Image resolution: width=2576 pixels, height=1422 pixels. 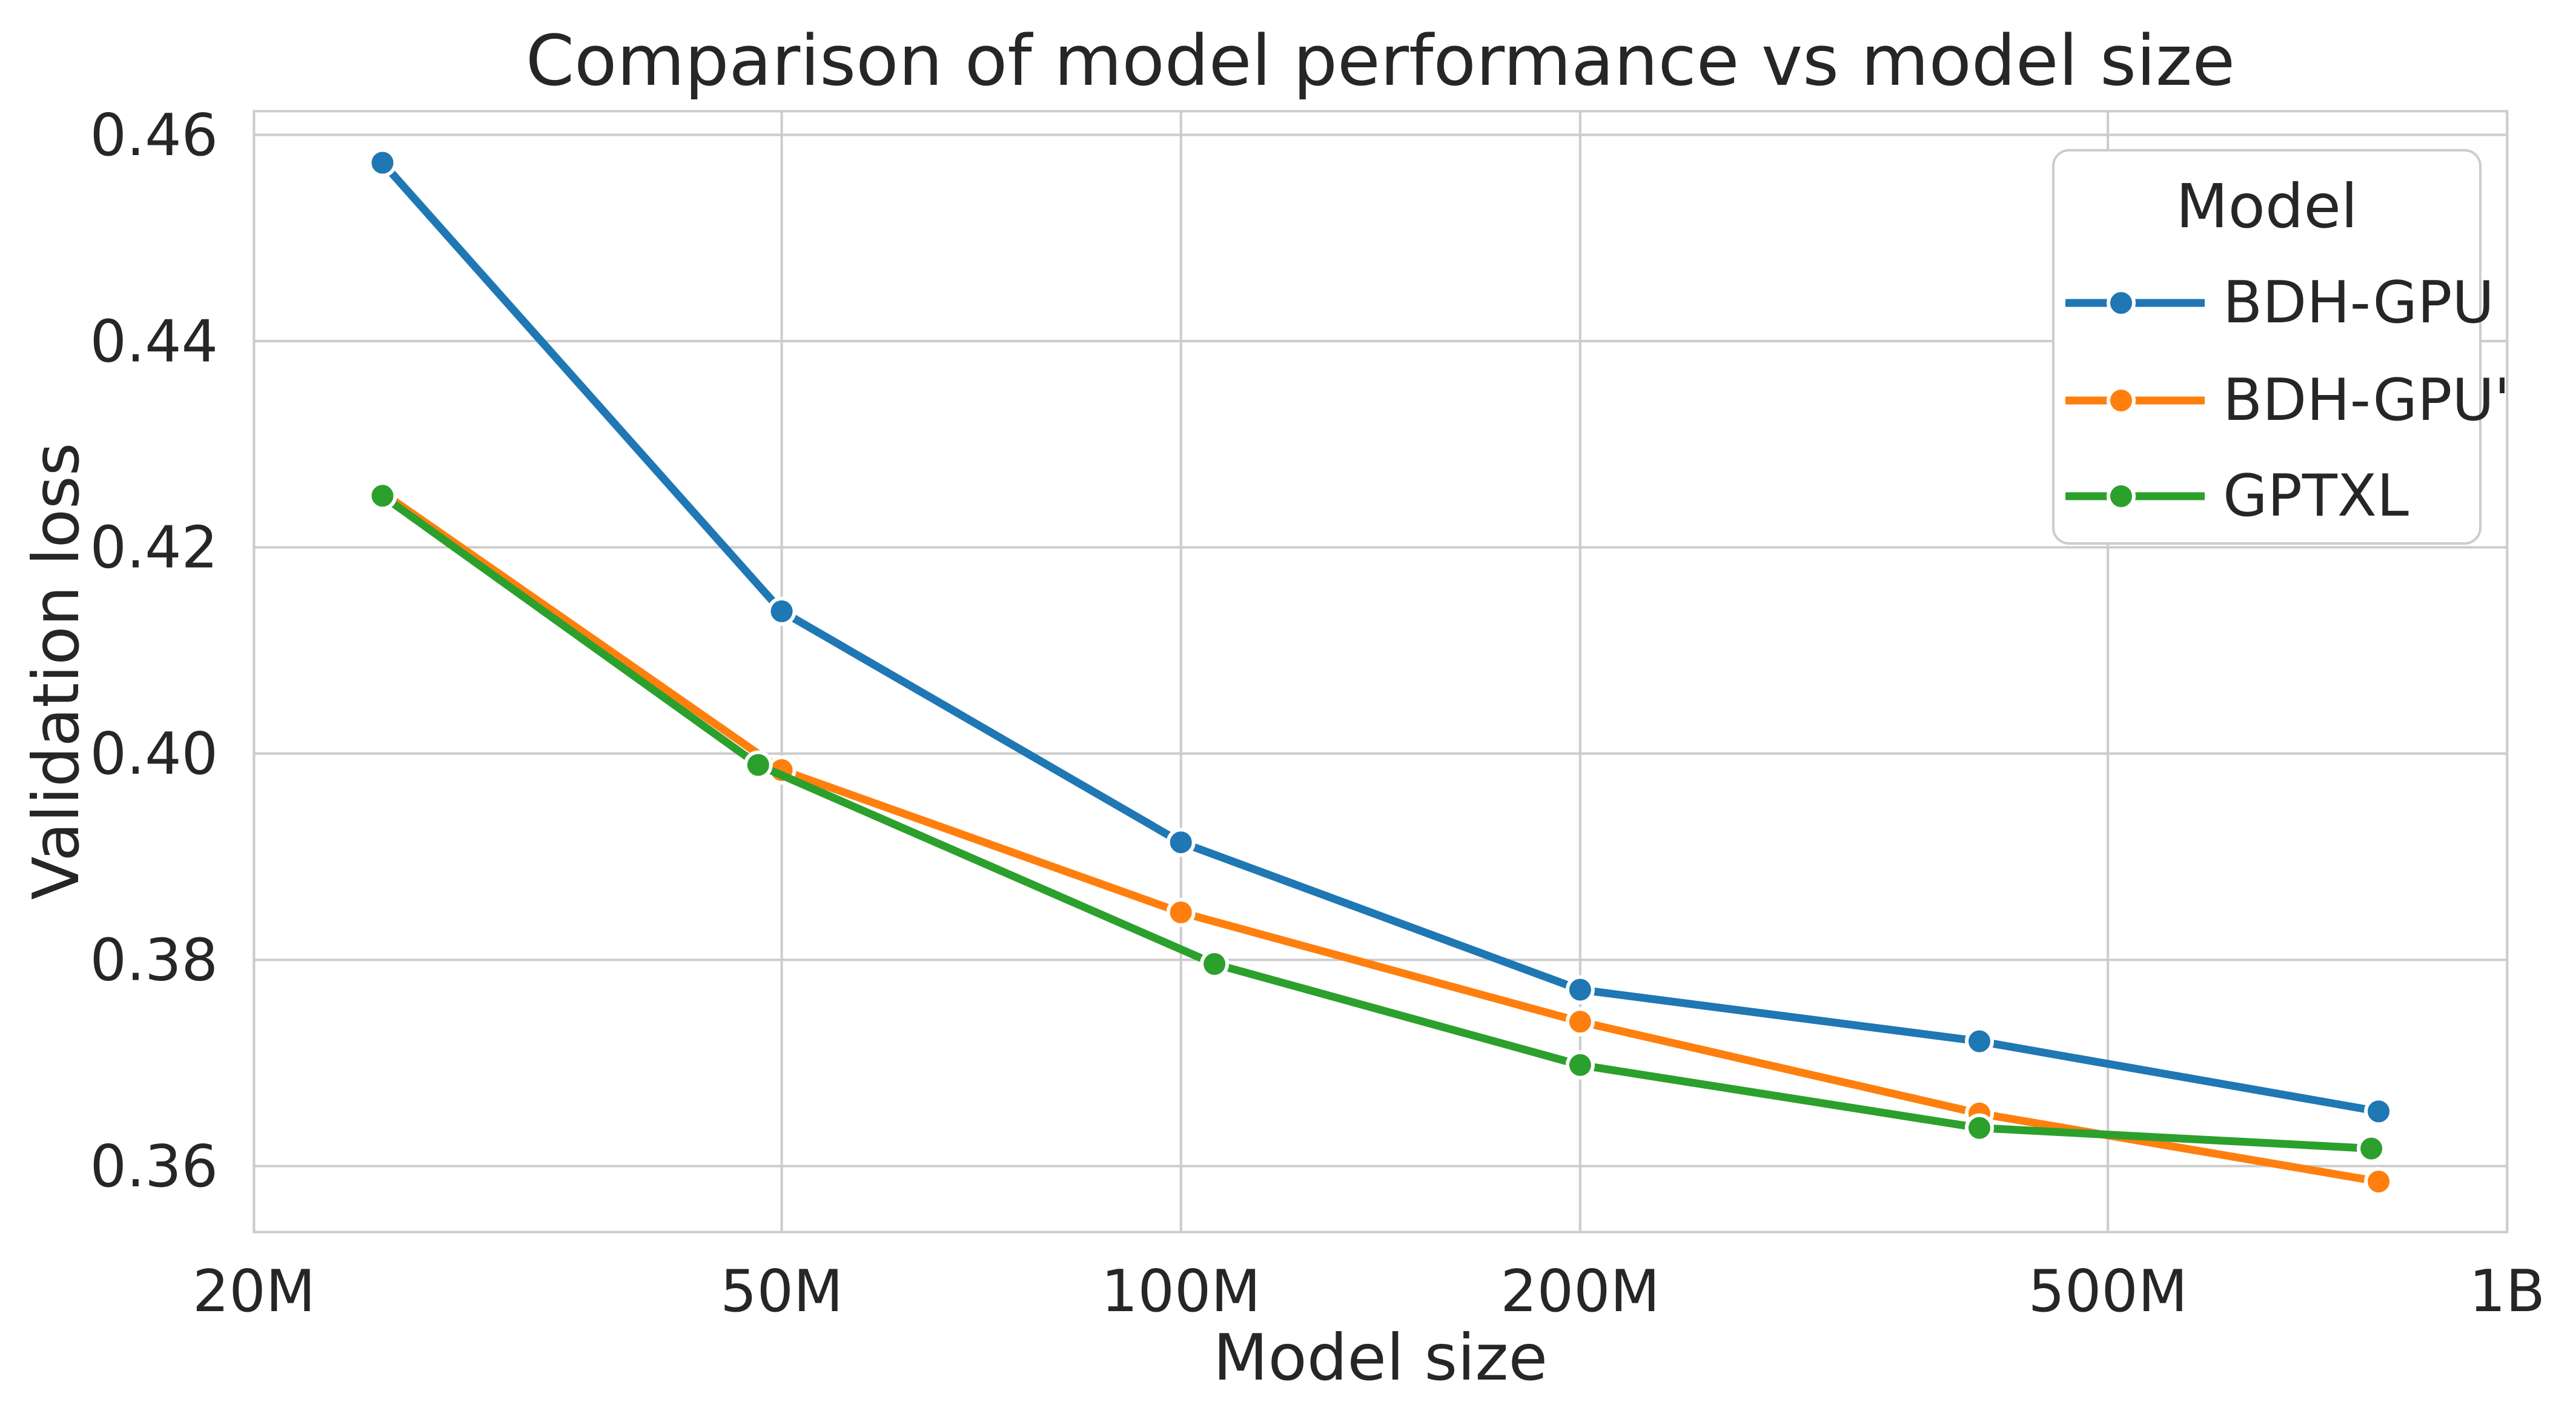 I want to click on x-tick-label-500M: 500M, so click(x=2108, y=1292).